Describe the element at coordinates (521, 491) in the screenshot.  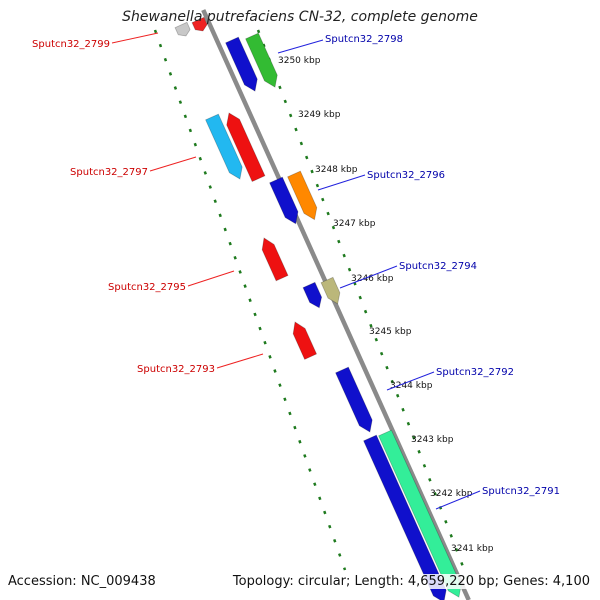
I see `gene-label: Sputcn32_2791` at that location.